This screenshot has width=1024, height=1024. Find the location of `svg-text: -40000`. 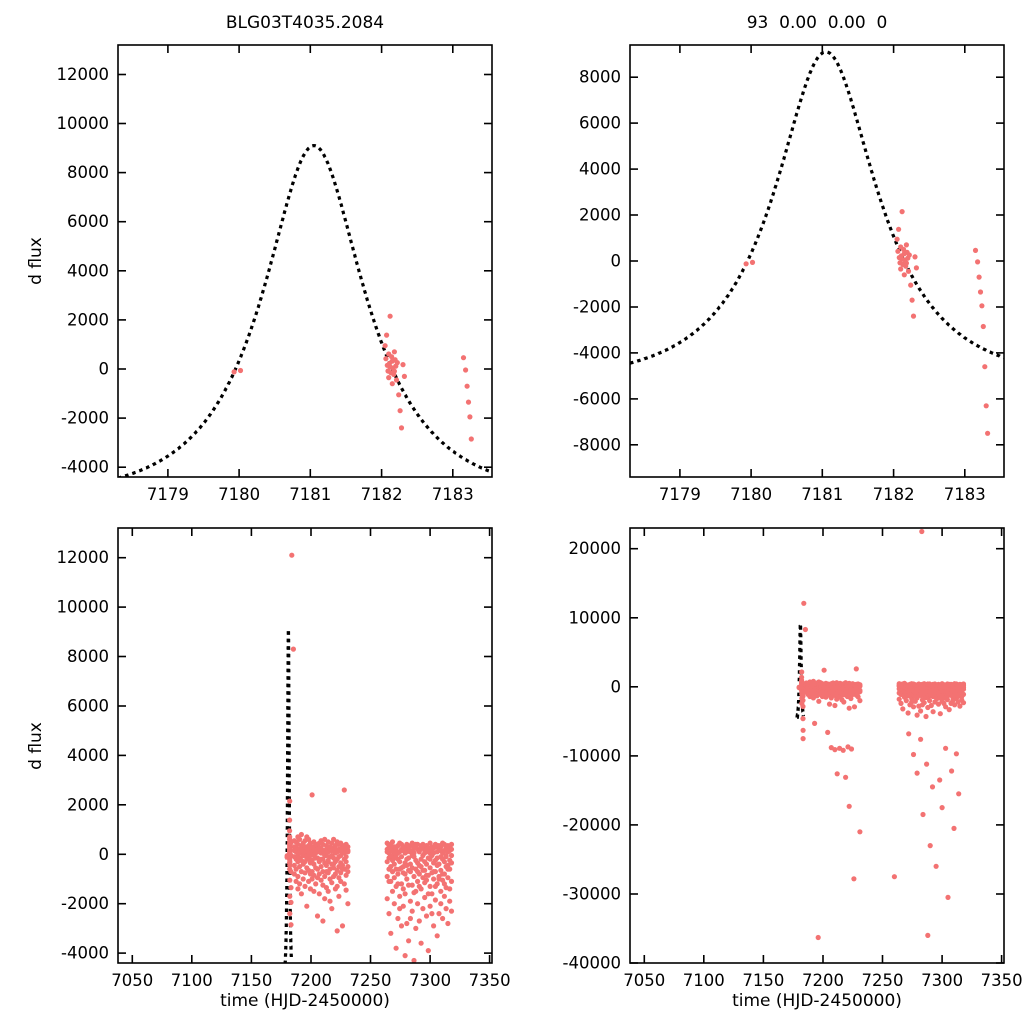

svg-text: -40000 is located at coordinates (592, 963).